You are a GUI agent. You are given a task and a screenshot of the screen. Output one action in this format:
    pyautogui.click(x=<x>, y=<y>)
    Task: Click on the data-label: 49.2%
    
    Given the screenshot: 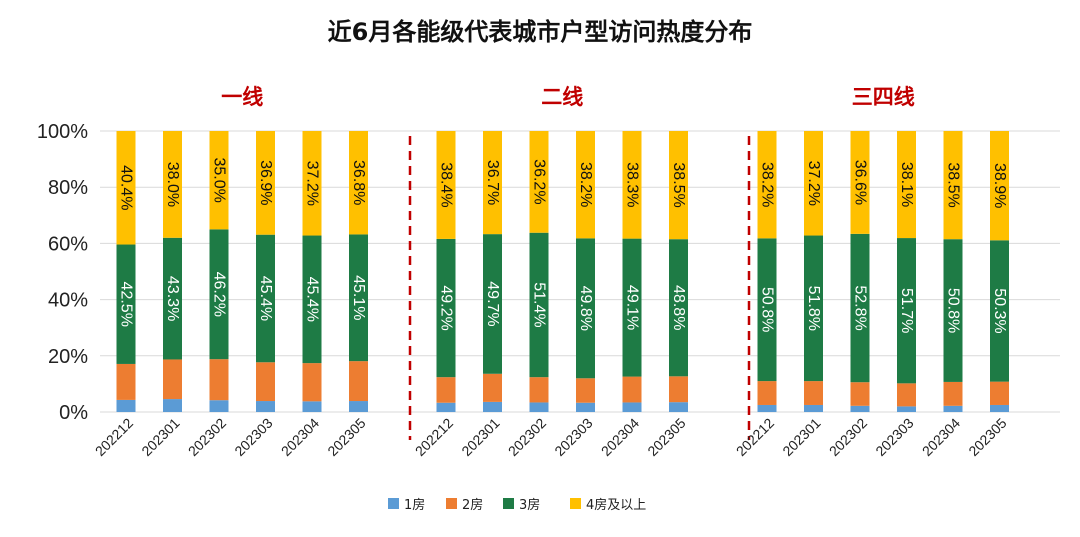 What is the action you would take?
    pyautogui.click(x=446, y=307)
    